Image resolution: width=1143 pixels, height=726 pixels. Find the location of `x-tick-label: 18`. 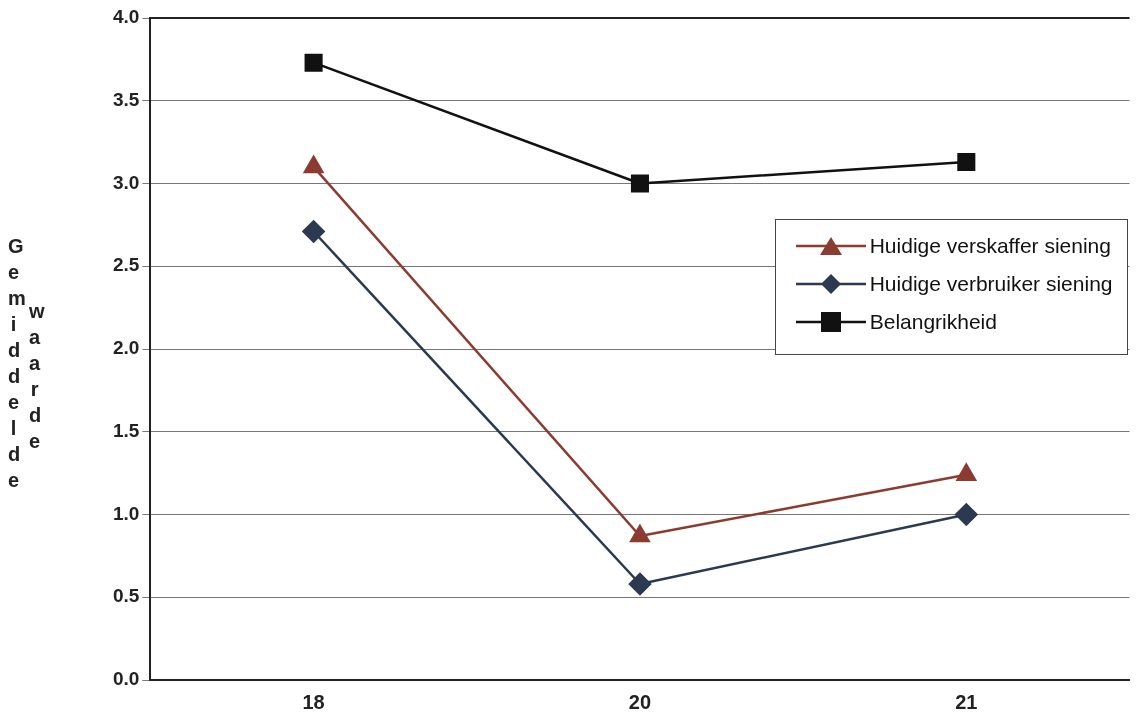

x-tick-label: 18 is located at coordinates (313, 701).